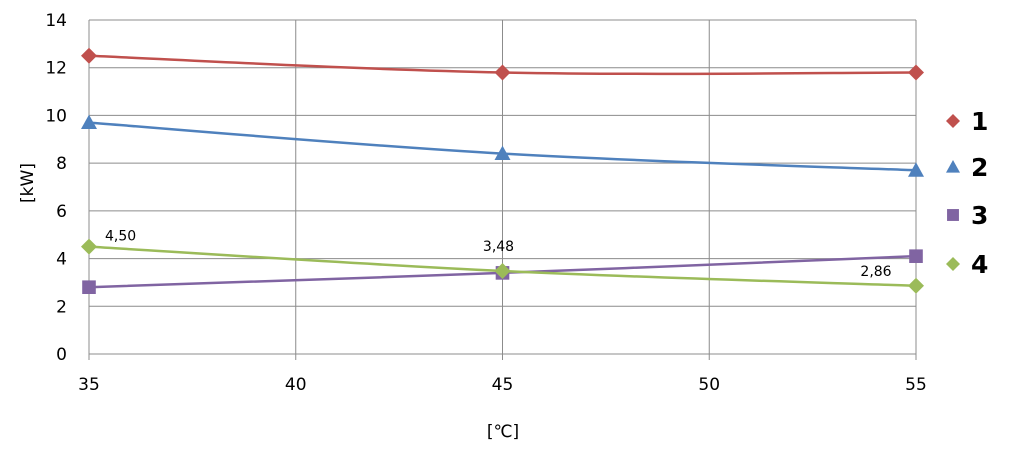 This screenshot has height=462, width=1013. Describe the element at coordinates (503, 432) in the screenshot. I see `x-axis-title: [℃]` at that location.